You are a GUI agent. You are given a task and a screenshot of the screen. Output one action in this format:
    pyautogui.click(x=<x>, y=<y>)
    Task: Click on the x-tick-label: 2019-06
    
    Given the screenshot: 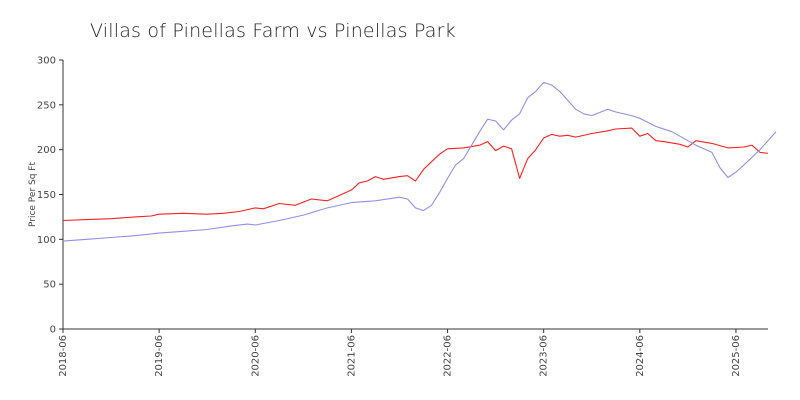 What is the action you would take?
    pyautogui.click(x=159, y=356)
    